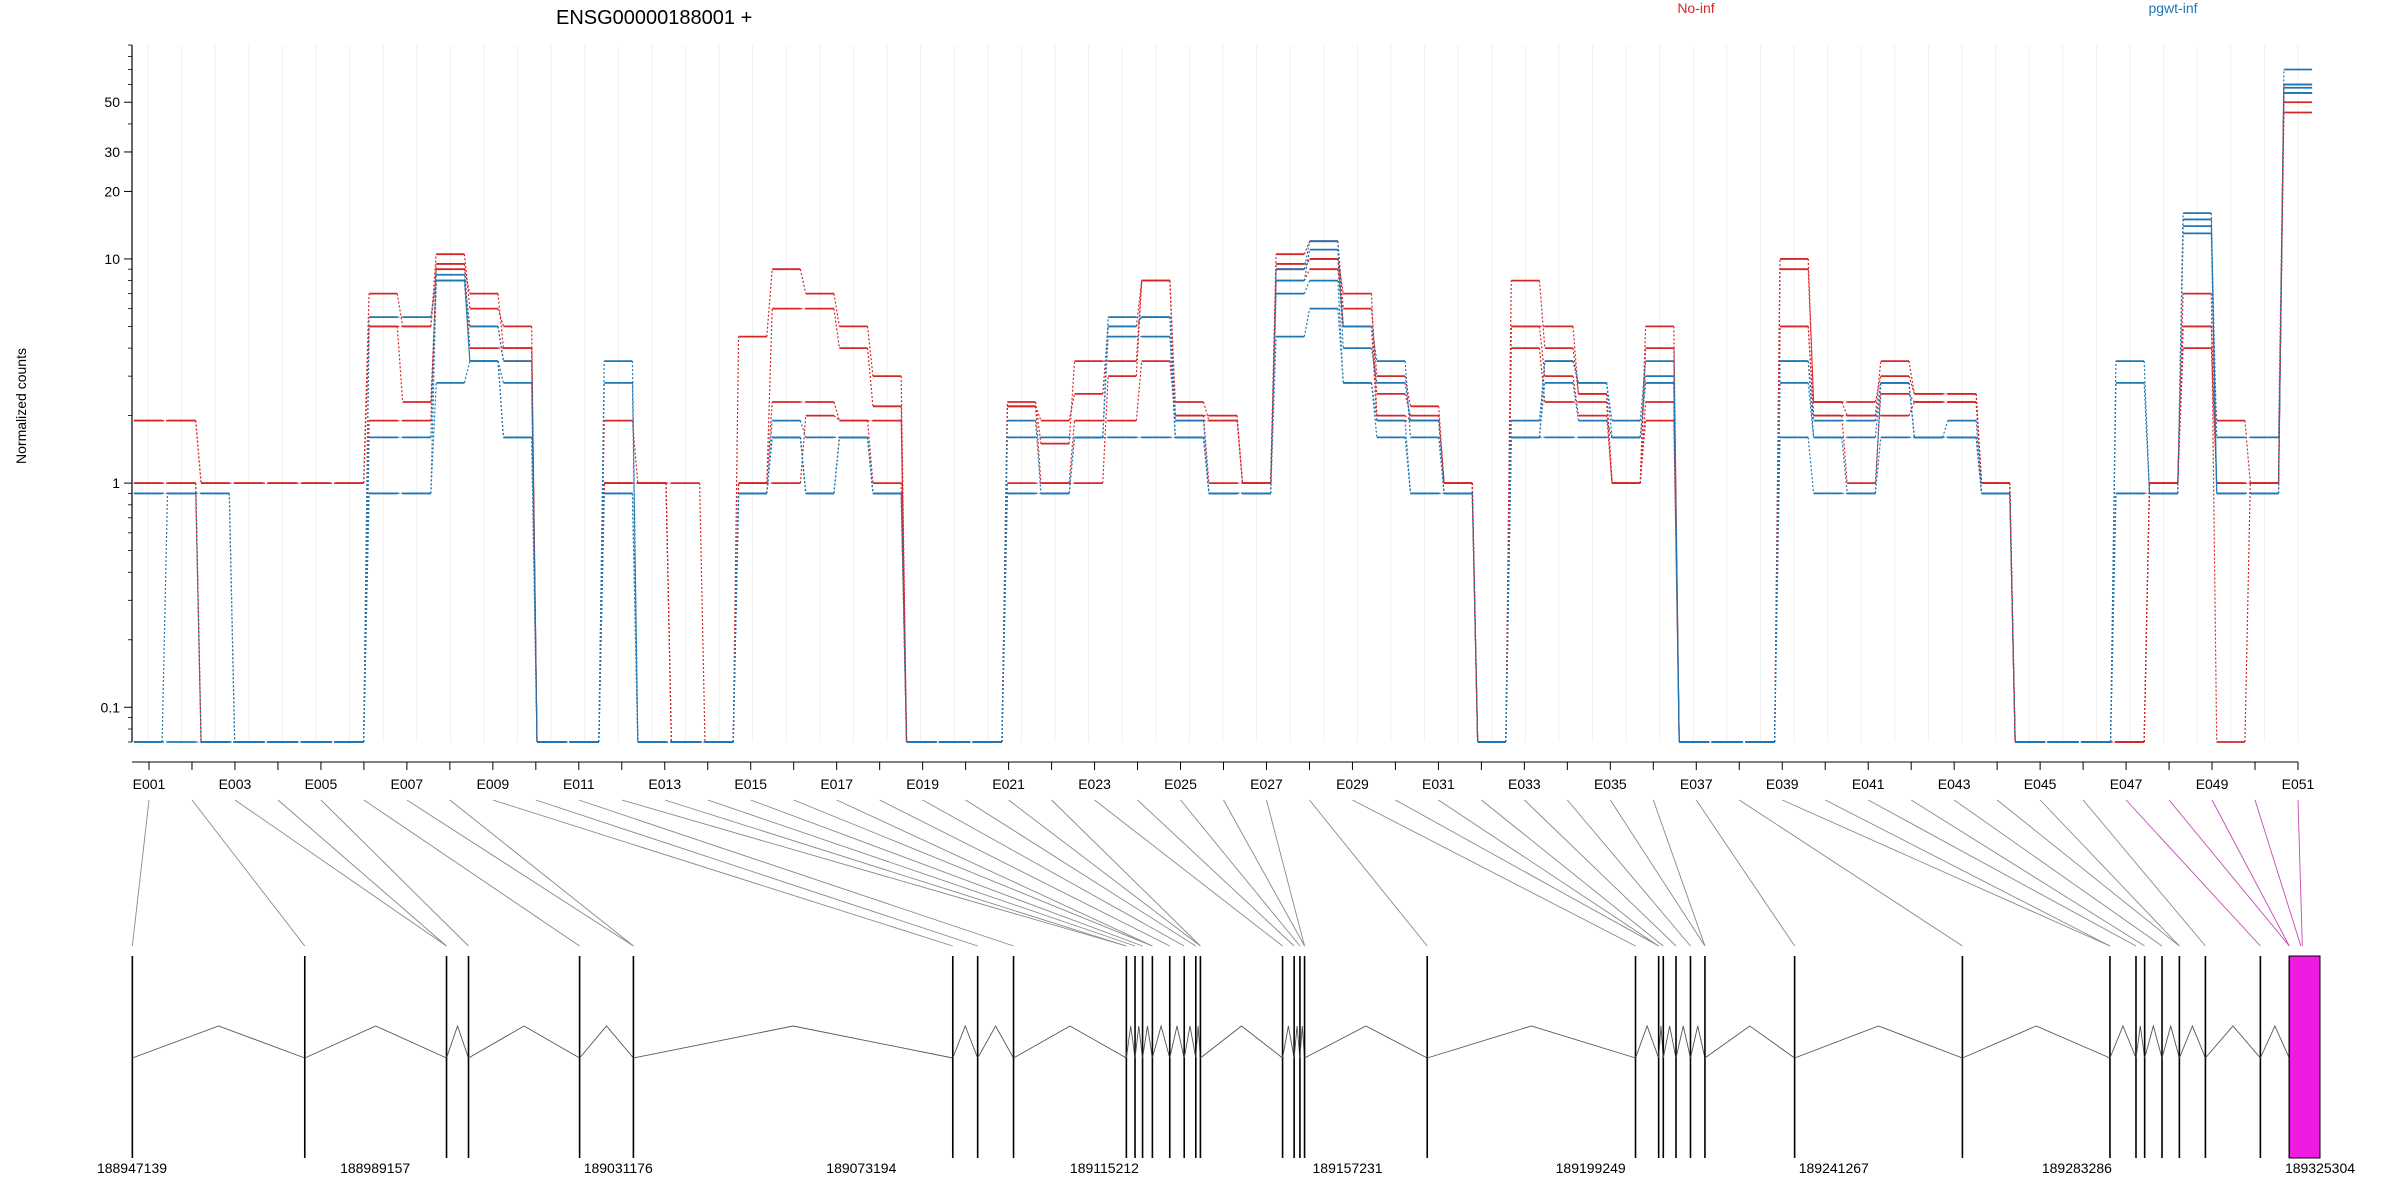 The height and width of the screenshot is (1200, 2400). What do you see at coordinates (1094, 784) in the screenshot?
I see `x-tick-label: E023` at bounding box center [1094, 784].